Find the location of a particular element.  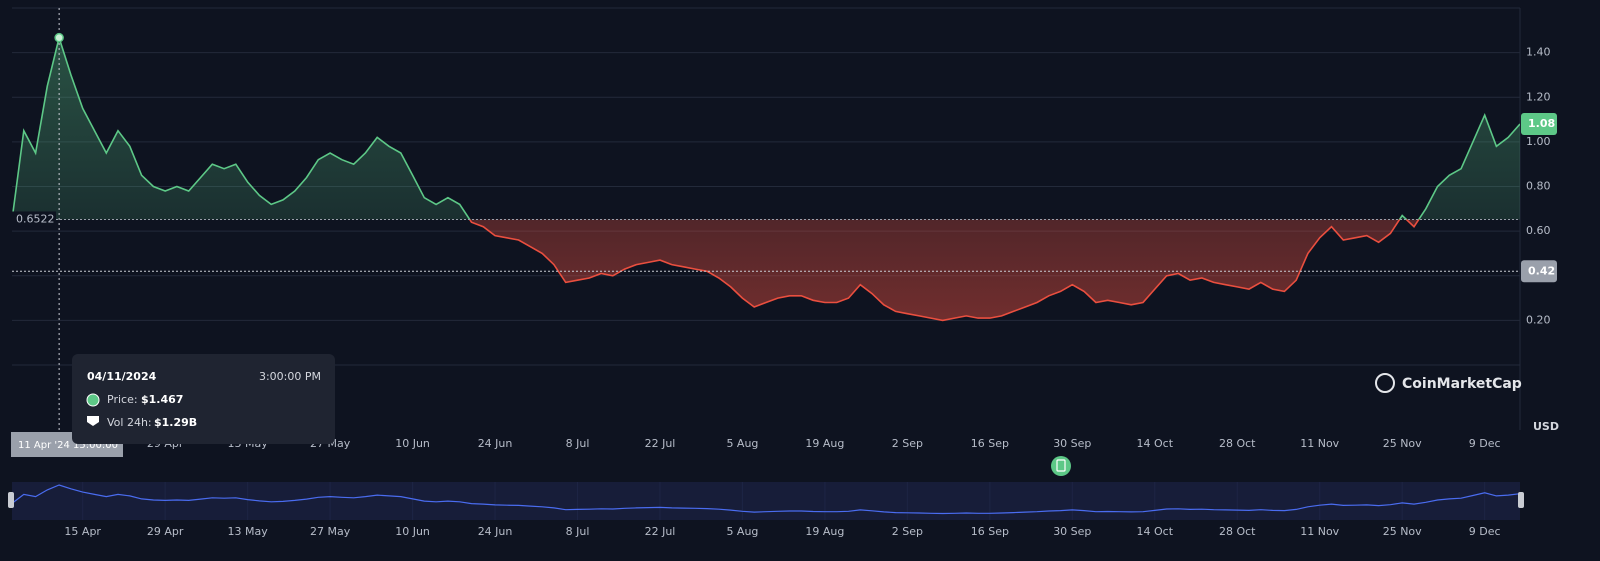

tooltip-volume-label: Vol 24h: is located at coordinates (129, 422).